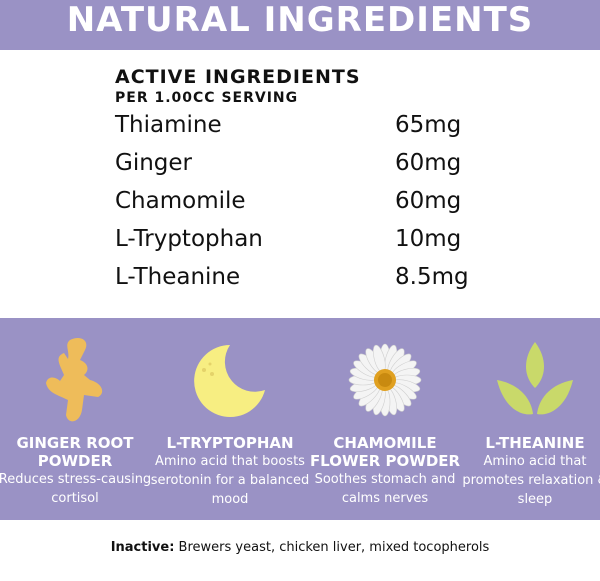 The width and height of the screenshot is (600, 581). I want to click on ingredient-amount: 10mg, so click(428, 239).